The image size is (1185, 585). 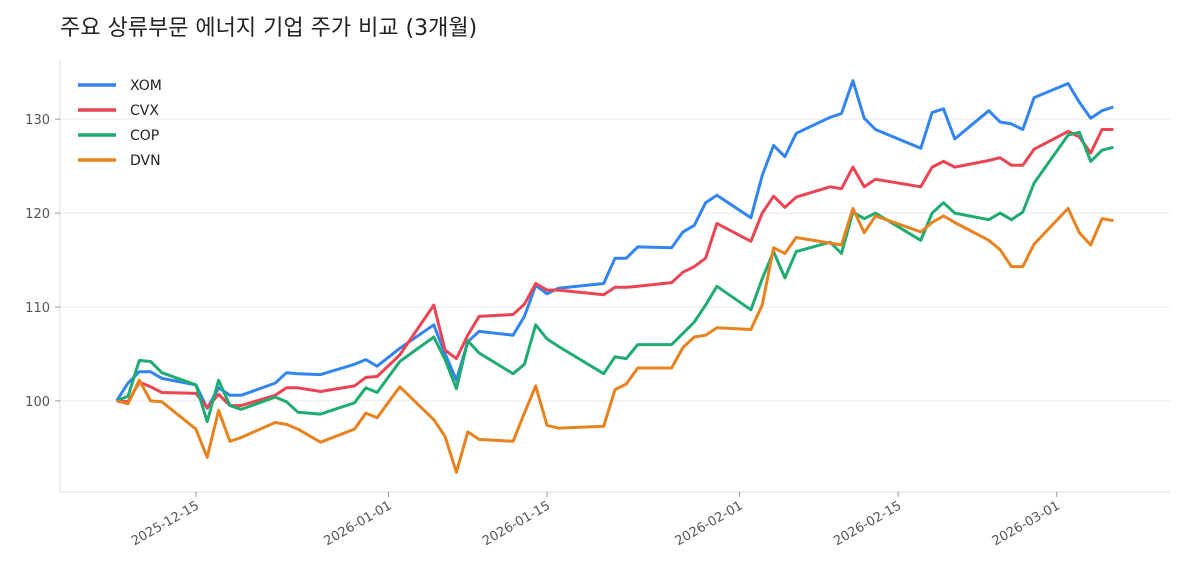 I want to click on x-tick-label: 2026-02-01, so click(x=709, y=523).